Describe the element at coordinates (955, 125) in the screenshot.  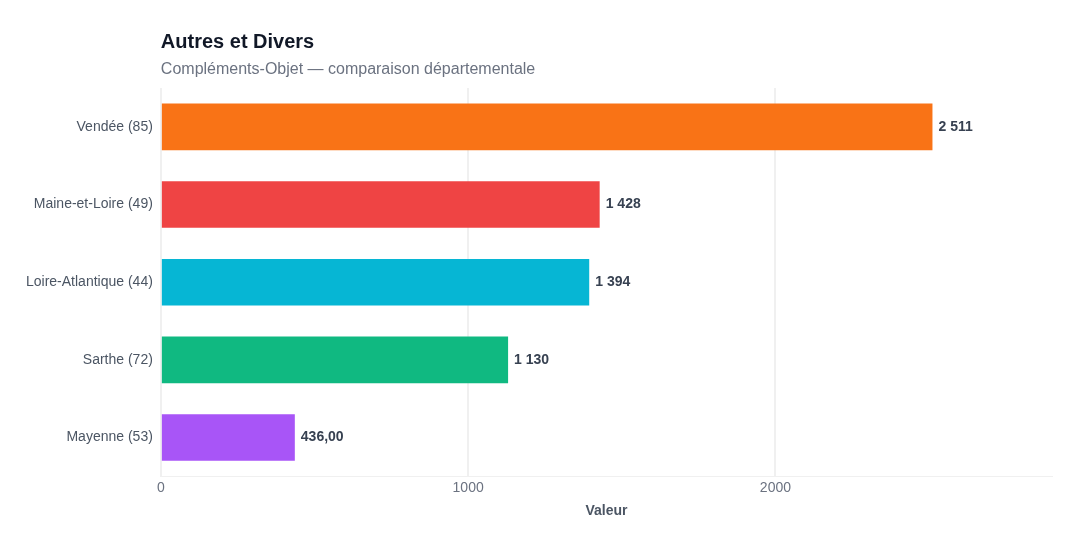
I see `data-label: 2 511` at that location.